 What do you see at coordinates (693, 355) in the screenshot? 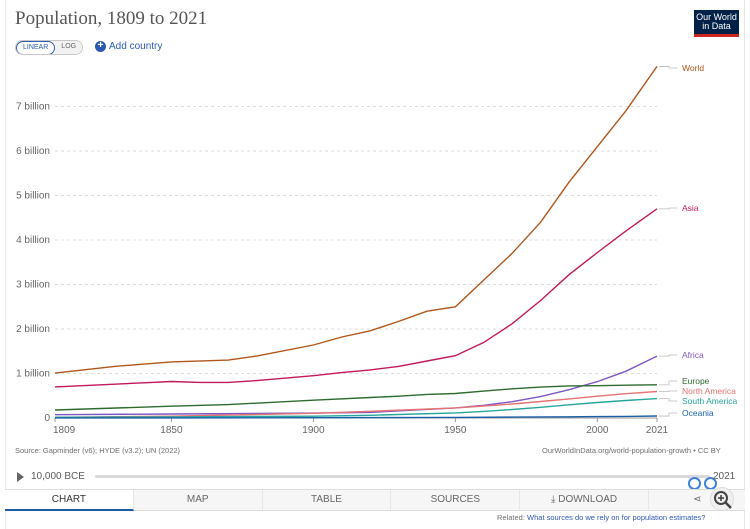
I see `series-end-label-africa: Africa` at bounding box center [693, 355].